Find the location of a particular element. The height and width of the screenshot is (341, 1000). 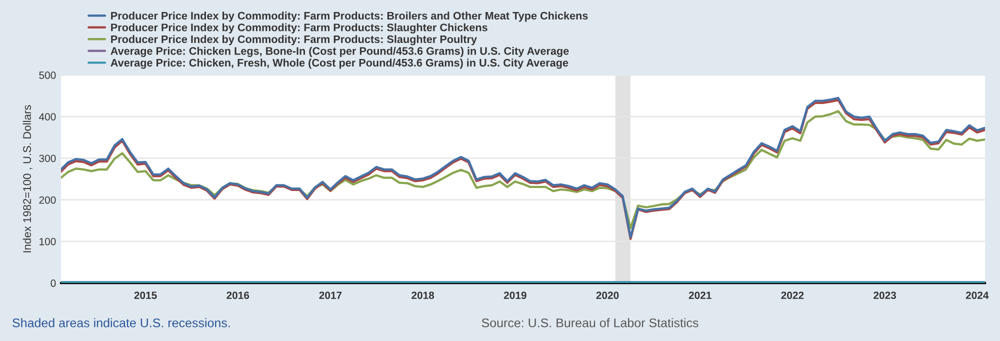

x-tick-label: 2016 is located at coordinates (238, 296).